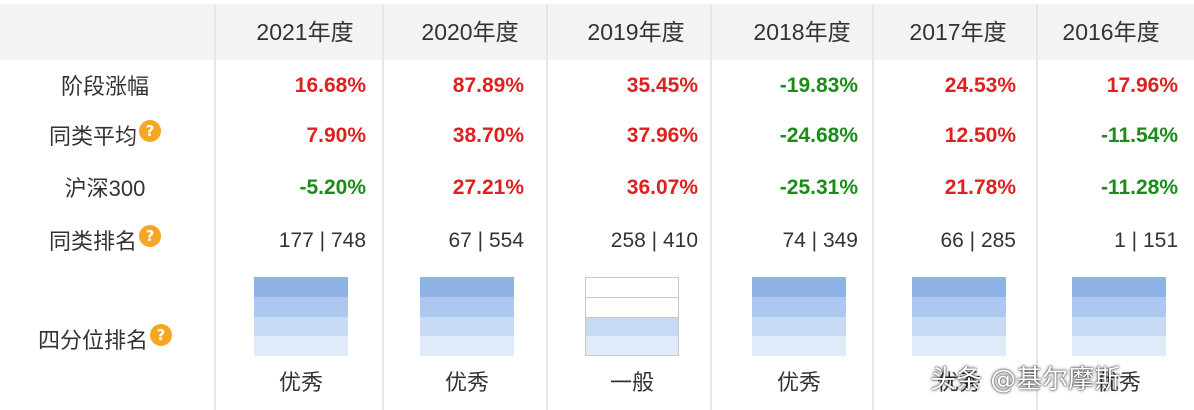 The height and width of the screenshot is (410, 1194). Describe the element at coordinates (332, 187) in the screenshot. I see `cell-csi300-2021: -5.20%` at that location.